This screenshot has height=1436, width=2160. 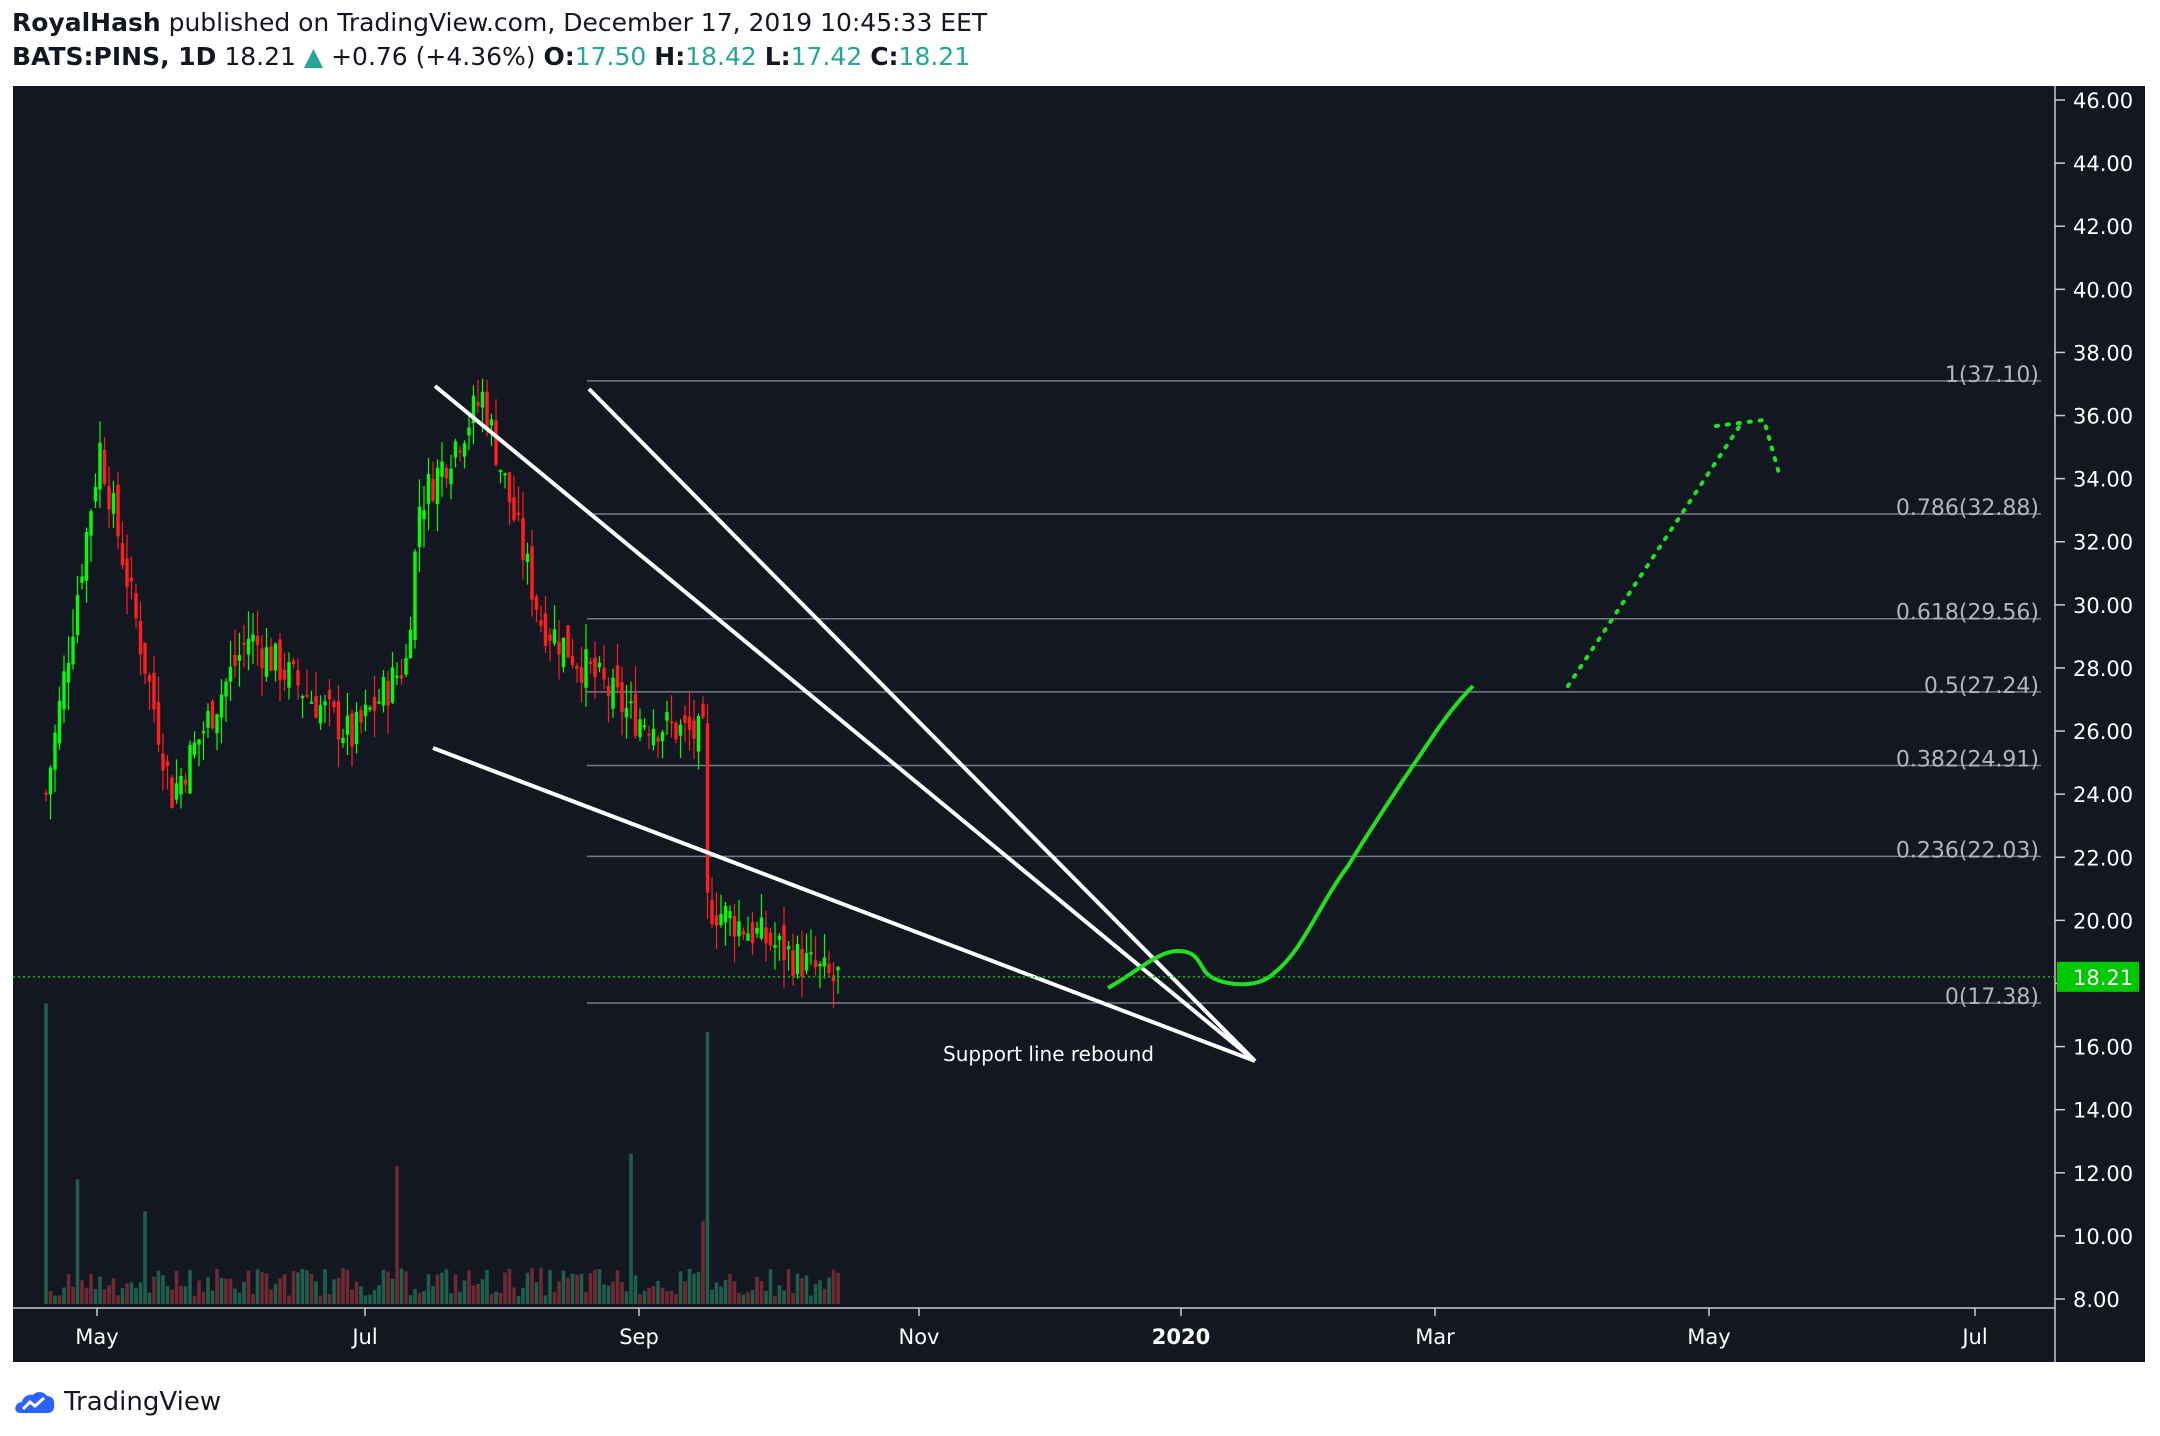 I want to click on projection-arrow-icon, so click(x=1748, y=448).